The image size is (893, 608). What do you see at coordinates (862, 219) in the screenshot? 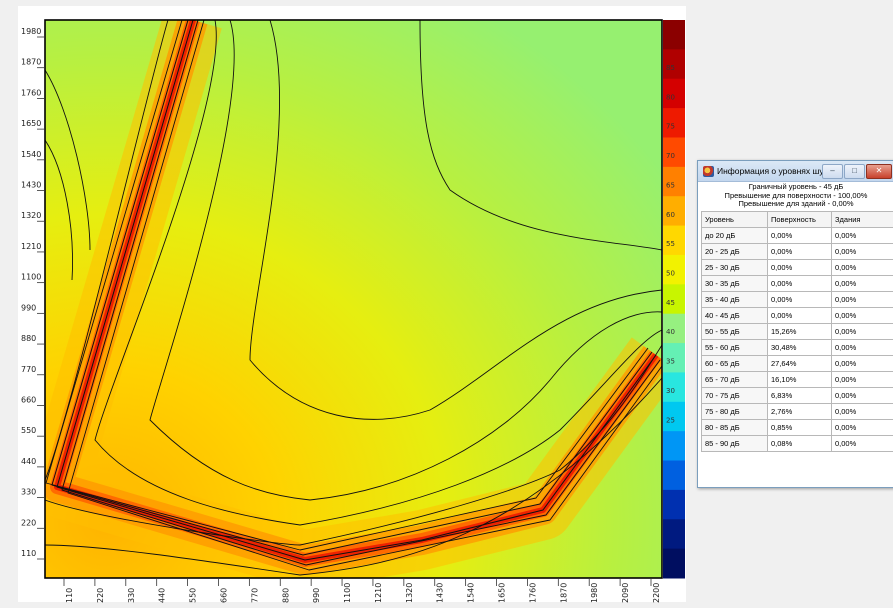
I see `header-buildings: Здания` at bounding box center [862, 219].